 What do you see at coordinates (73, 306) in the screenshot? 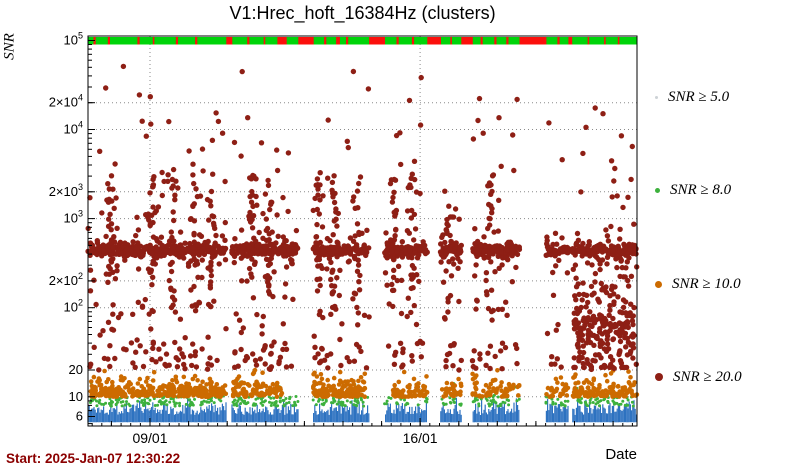
I see `svg-text: 10²` at bounding box center [73, 306].